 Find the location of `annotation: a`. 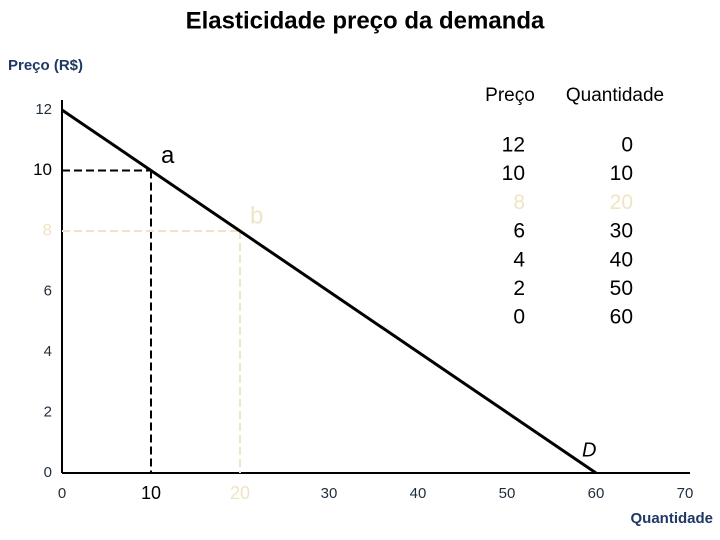

annotation: a is located at coordinates (168, 155).